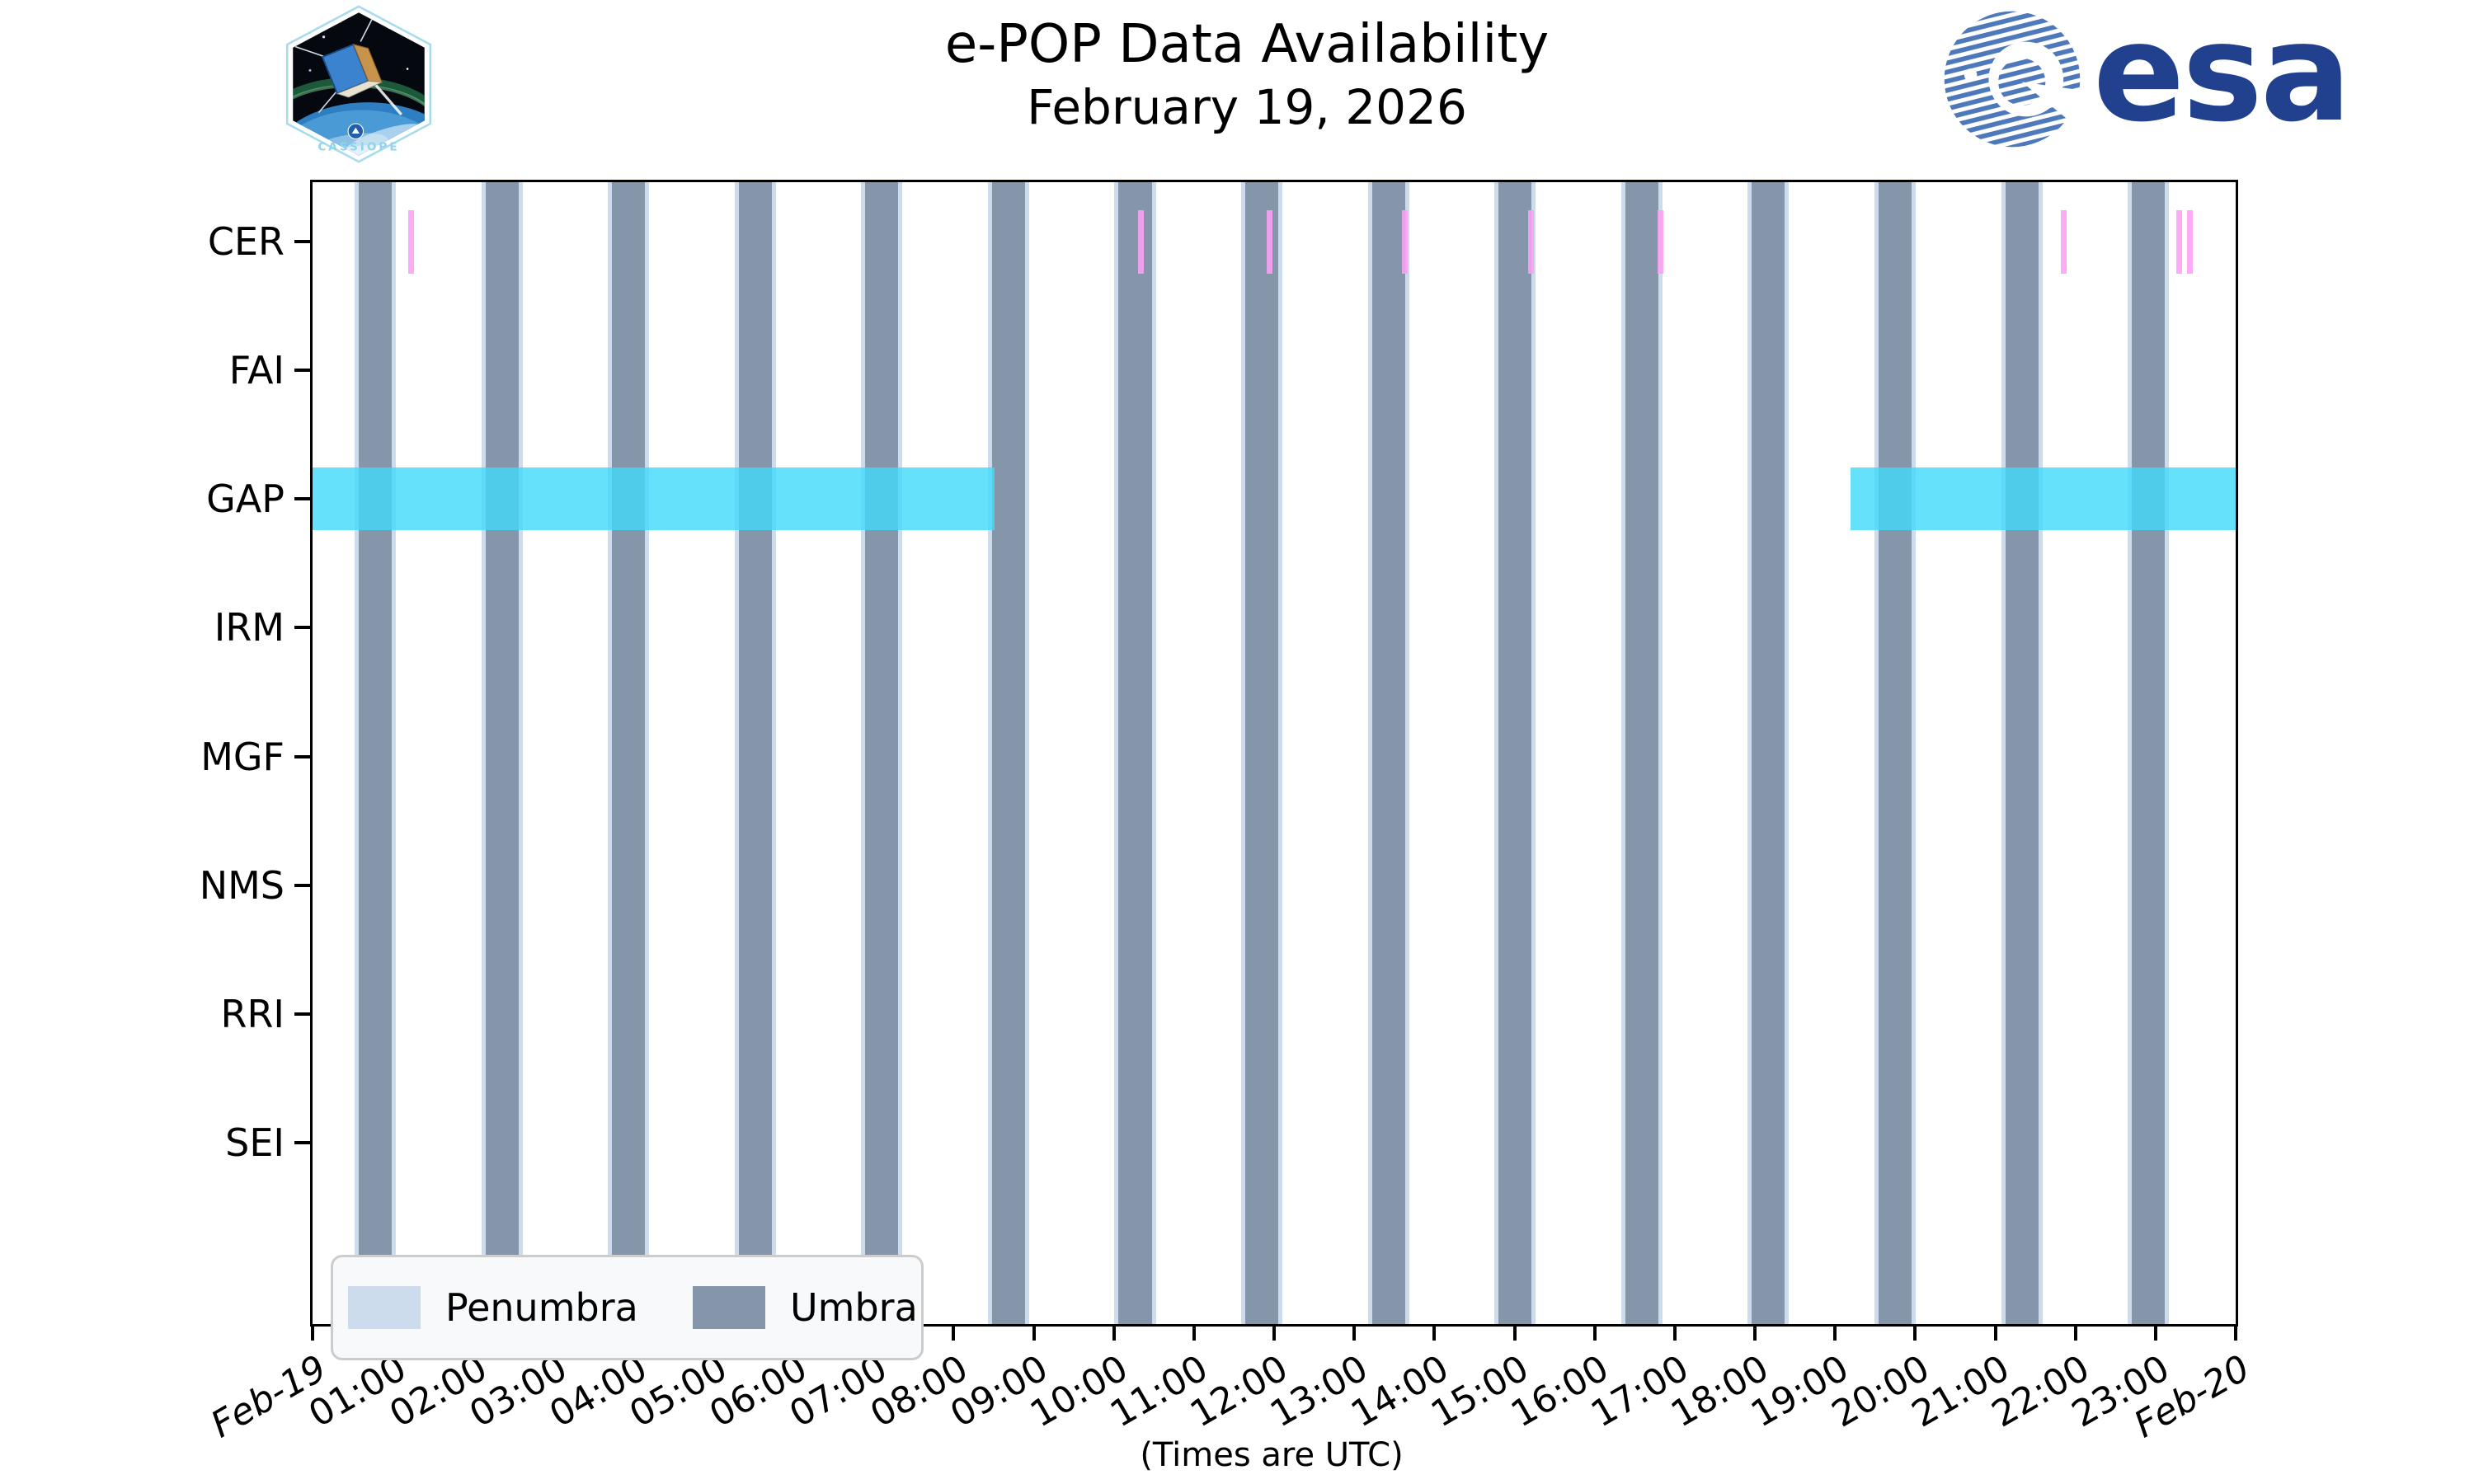 The width and height of the screenshot is (2474, 1484). Describe the element at coordinates (256, 370) in the screenshot. I see `y-label-fai: FAI` at that location.